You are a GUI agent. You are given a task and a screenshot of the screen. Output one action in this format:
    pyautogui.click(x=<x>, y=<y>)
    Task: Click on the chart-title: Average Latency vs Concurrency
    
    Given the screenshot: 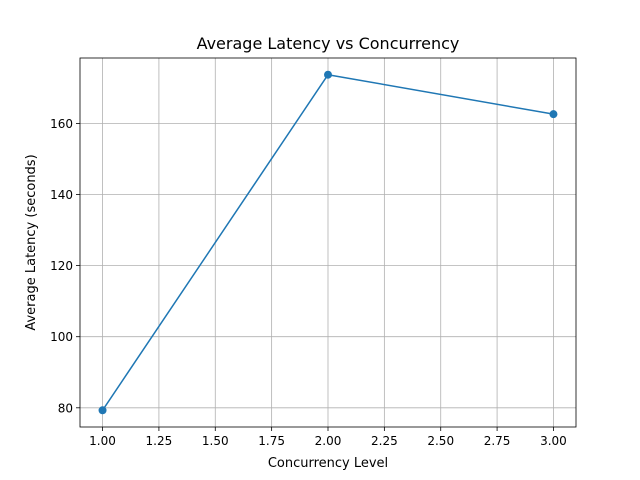 What is the action you would take?
    pyautogui.click(x=328, y=43)
    